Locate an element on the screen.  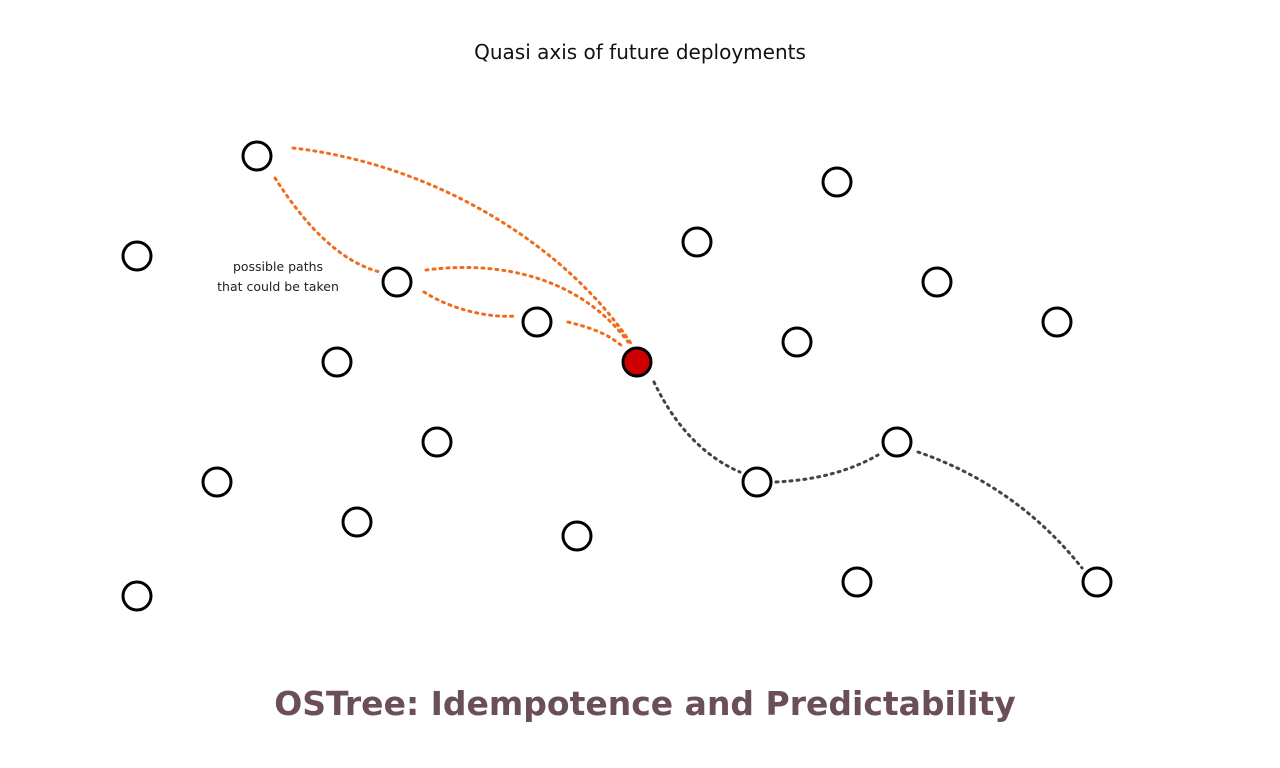
paths-annotation: possible paths that could be taken is located at coordinates (278, 277).